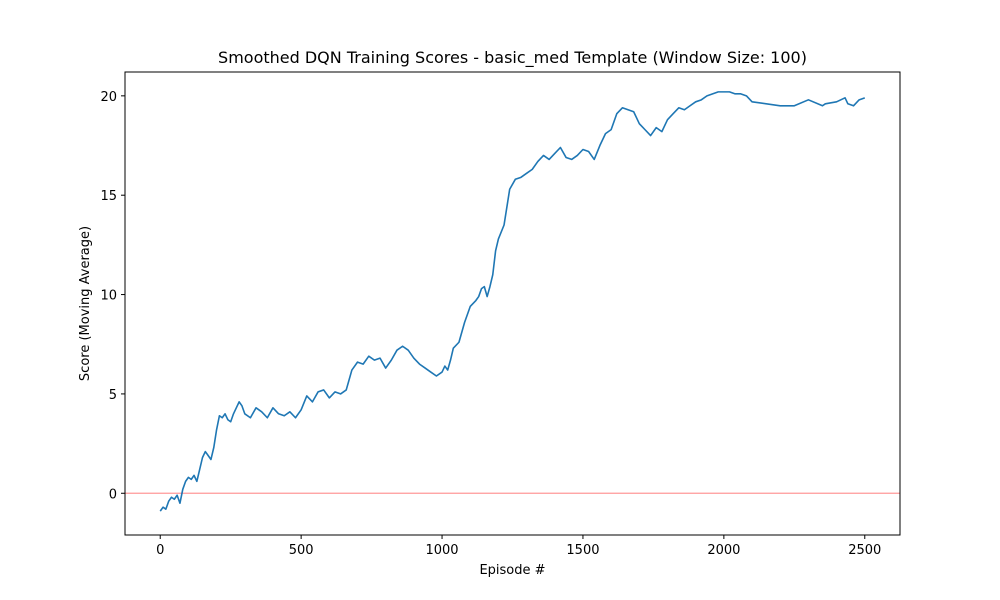 The height and width of the screenshot is (600, 1000). What do you see at coordinates (441, 550) in the screenshot?
I see `x-tick-label: 1000` at bounding box center [441, 550].